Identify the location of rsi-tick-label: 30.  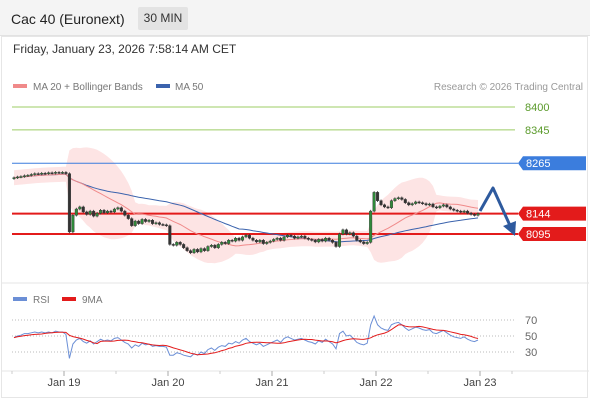
(531, 353).